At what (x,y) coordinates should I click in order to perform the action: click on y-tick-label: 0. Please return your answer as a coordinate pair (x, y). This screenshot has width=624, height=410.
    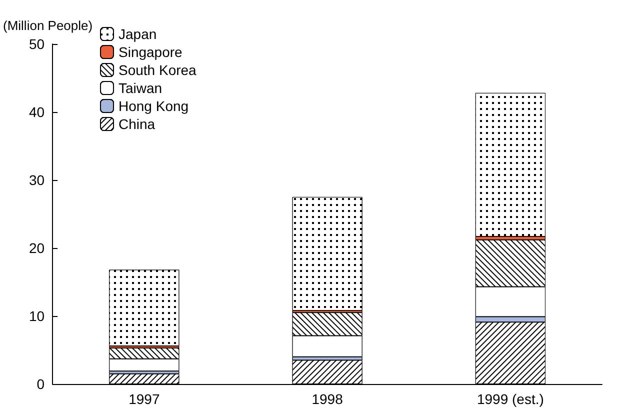
    Looking at the image, I should click on (40, 384).